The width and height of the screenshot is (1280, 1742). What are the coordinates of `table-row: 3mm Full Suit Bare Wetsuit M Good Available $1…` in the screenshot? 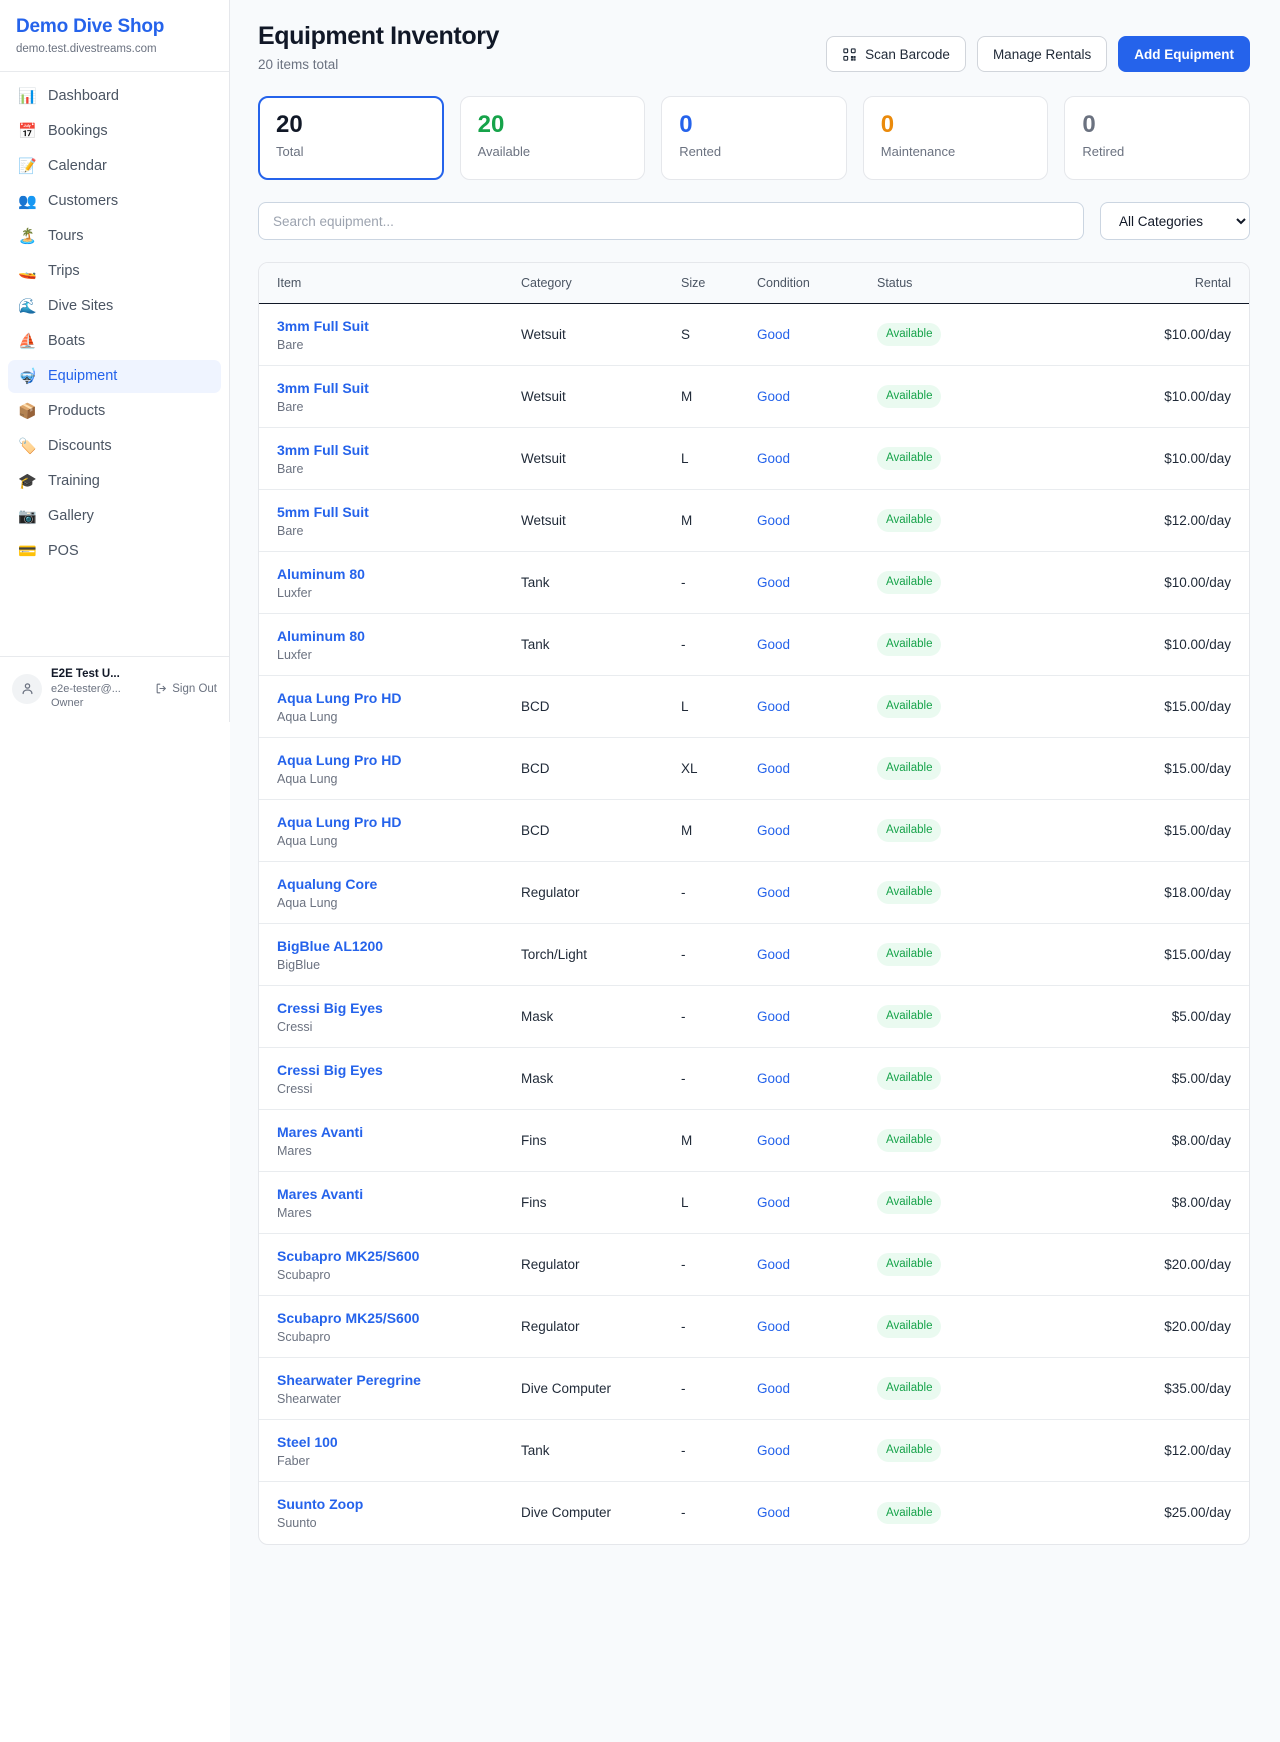 It's located at (754, 397).